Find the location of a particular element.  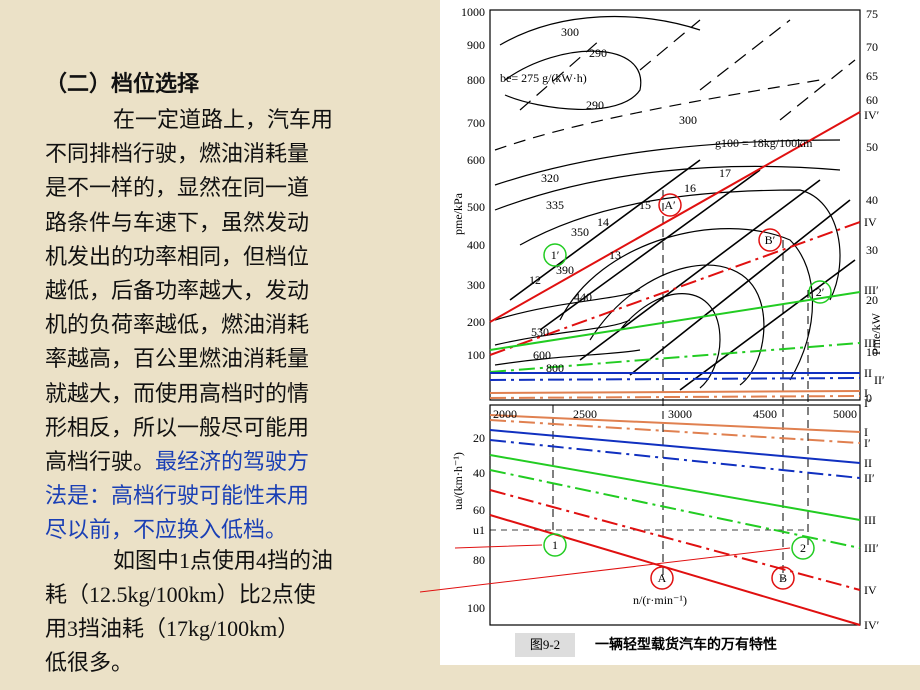

y-tick-label: 400 is located at coordinates (476, 245).